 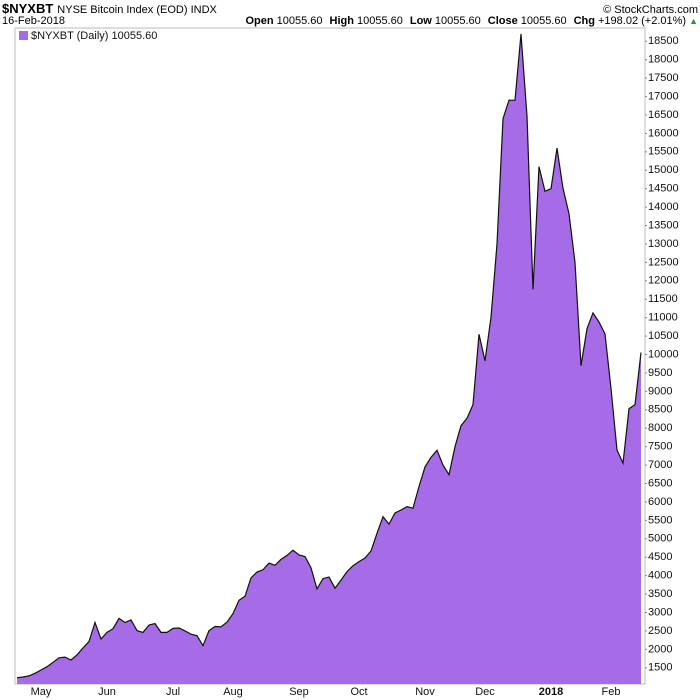 What do you see at coordinates (660, 410) in the screenshot?
I see `y-tick-label: 8500` at bounding box center [660, 410].